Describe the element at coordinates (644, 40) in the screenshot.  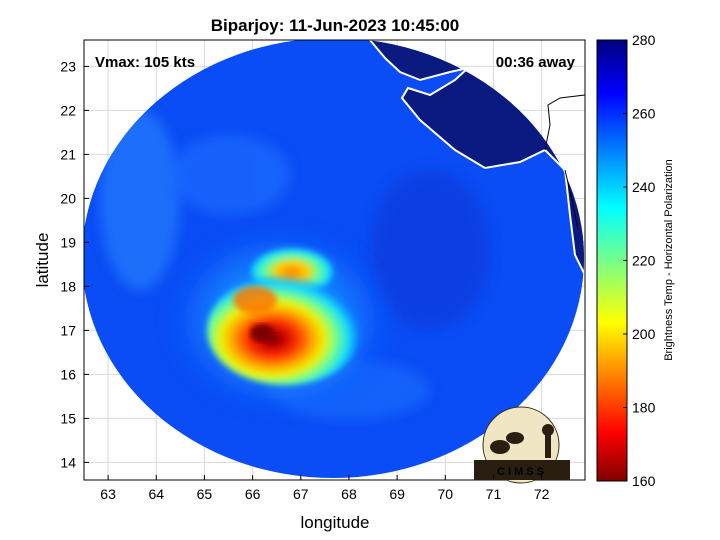
I see `colorbar-tick-label: 280` at that location.